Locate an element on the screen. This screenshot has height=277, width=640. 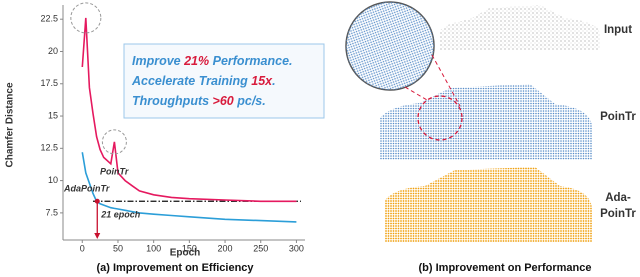
callout-text: Accelerate Training is located at coordinates (191, 81).